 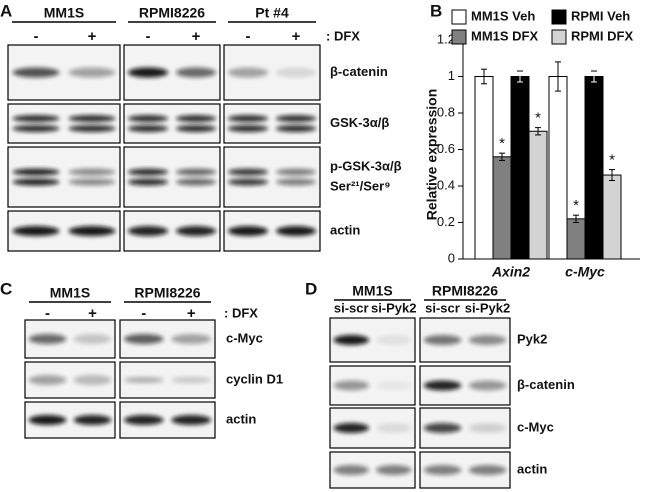 What do you see at coordinates (254, 378) in the screenshot?
I see `row-label: cyclin D1` at bounding box center [254, 378].